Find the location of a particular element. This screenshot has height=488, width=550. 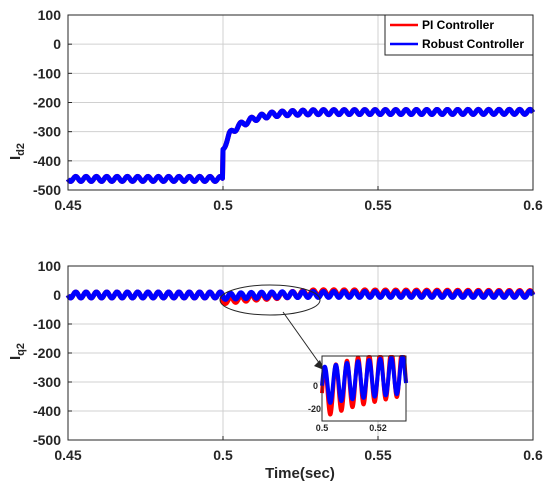

bottom-x-tick-label: 0.55 is located at coordinates (377, 455).